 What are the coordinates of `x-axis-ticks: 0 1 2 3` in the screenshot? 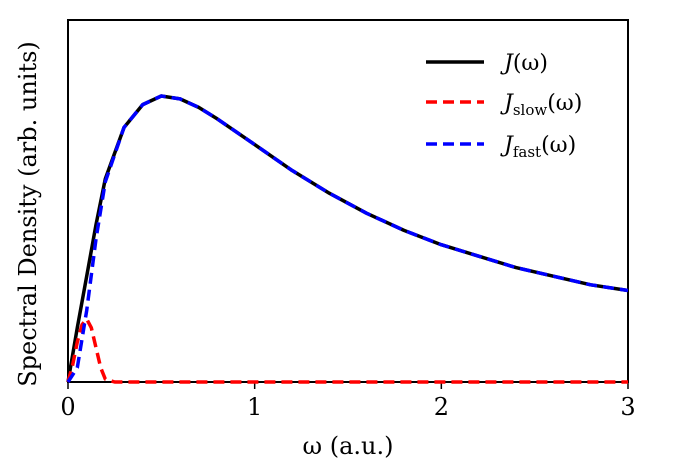 It's located at (348, 401).